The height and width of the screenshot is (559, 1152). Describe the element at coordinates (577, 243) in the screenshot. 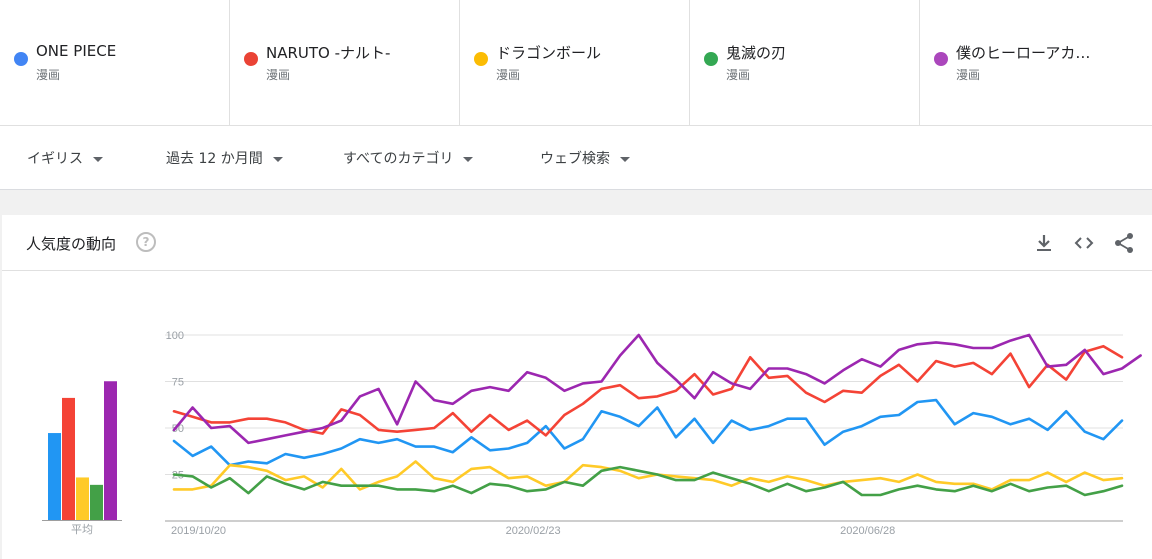

I see `card-header: 人気度の動向 ?` at that location.